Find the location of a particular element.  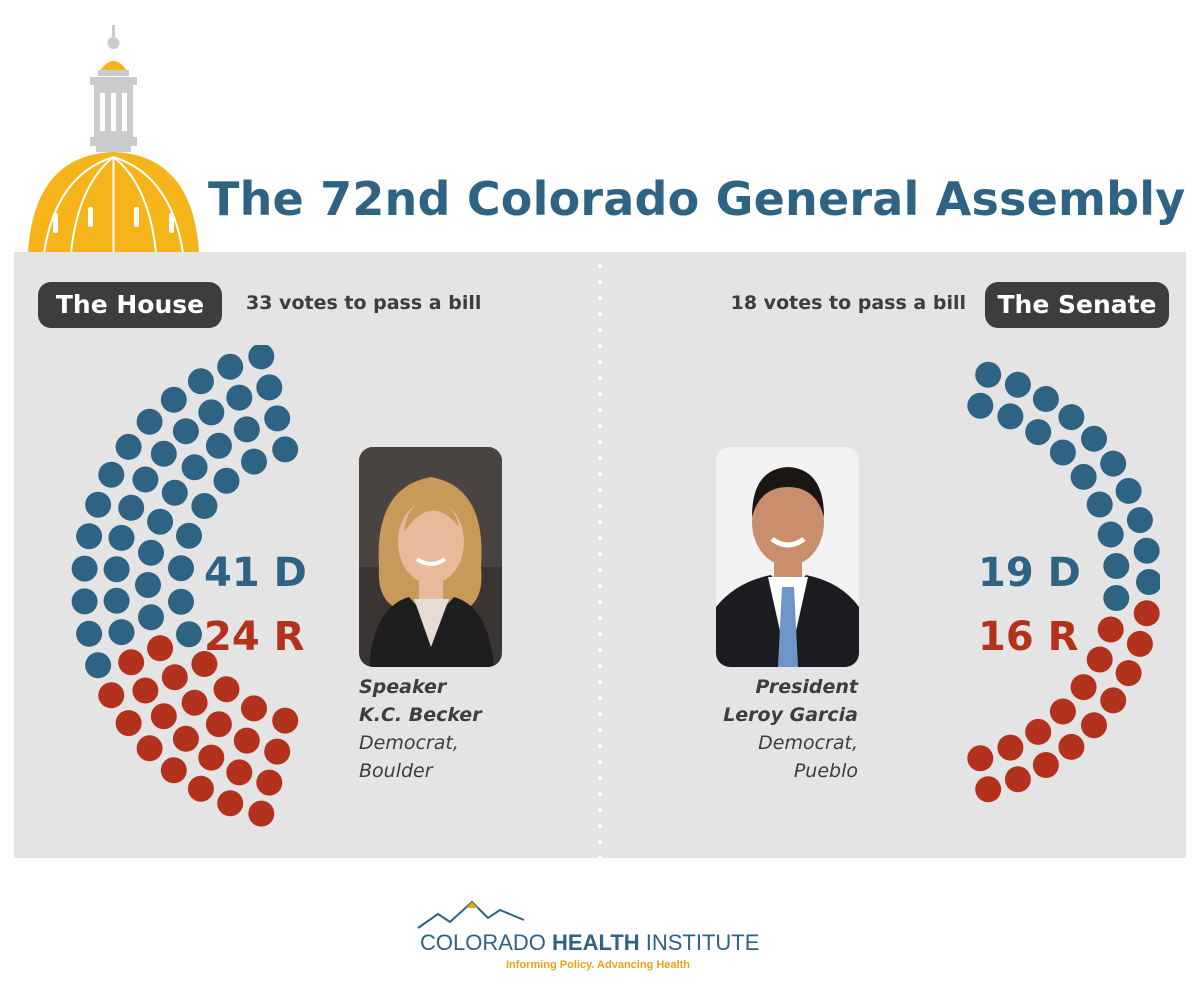

logo-text-institute: INSTITUTE is located at coordinates (699, 942).